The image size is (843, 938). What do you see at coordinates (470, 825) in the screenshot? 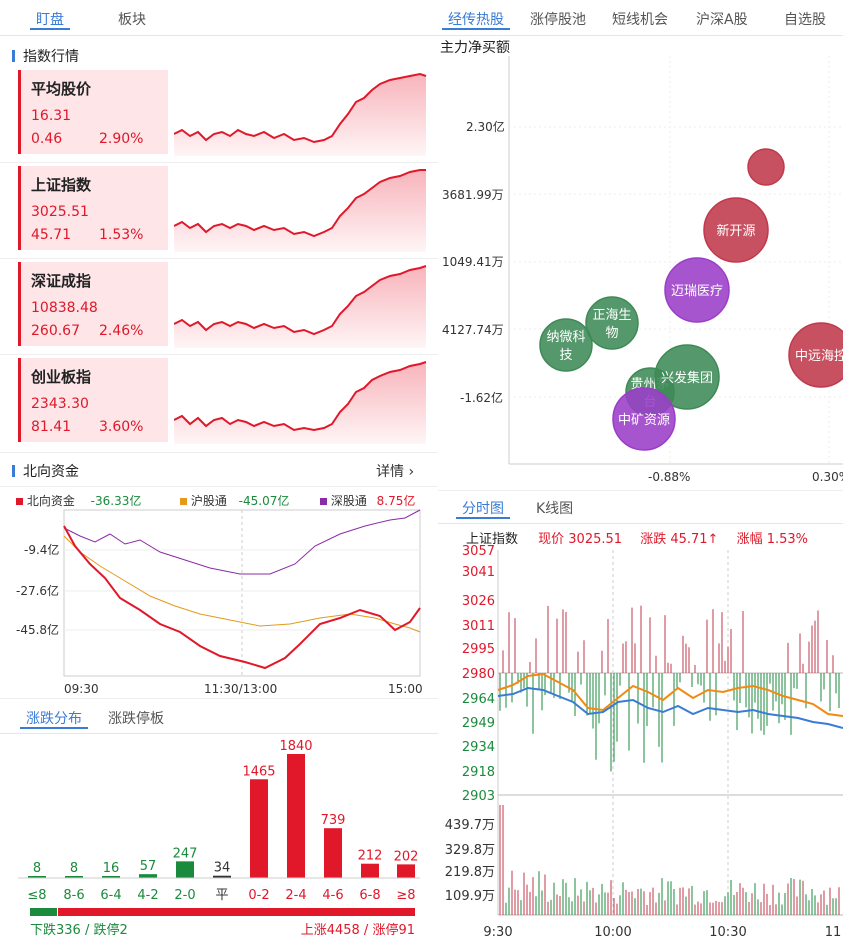
I see `volume-tick: 439.7万` at bounding box center [470, 825].